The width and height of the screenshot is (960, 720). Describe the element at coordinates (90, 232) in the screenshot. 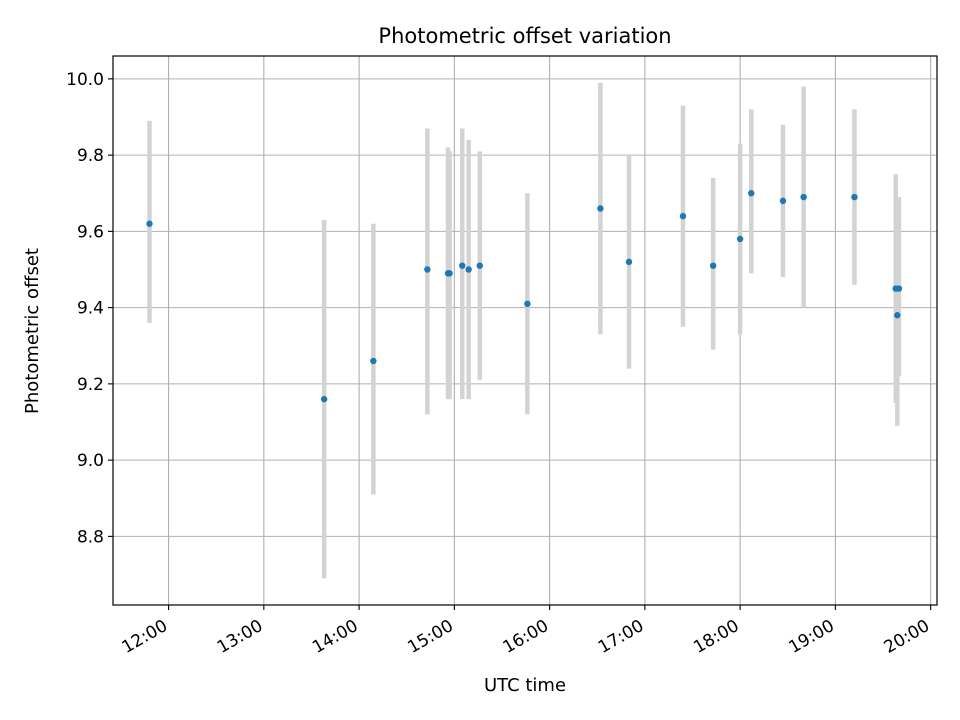

I see `y-tick-label: 9.6` at that location.